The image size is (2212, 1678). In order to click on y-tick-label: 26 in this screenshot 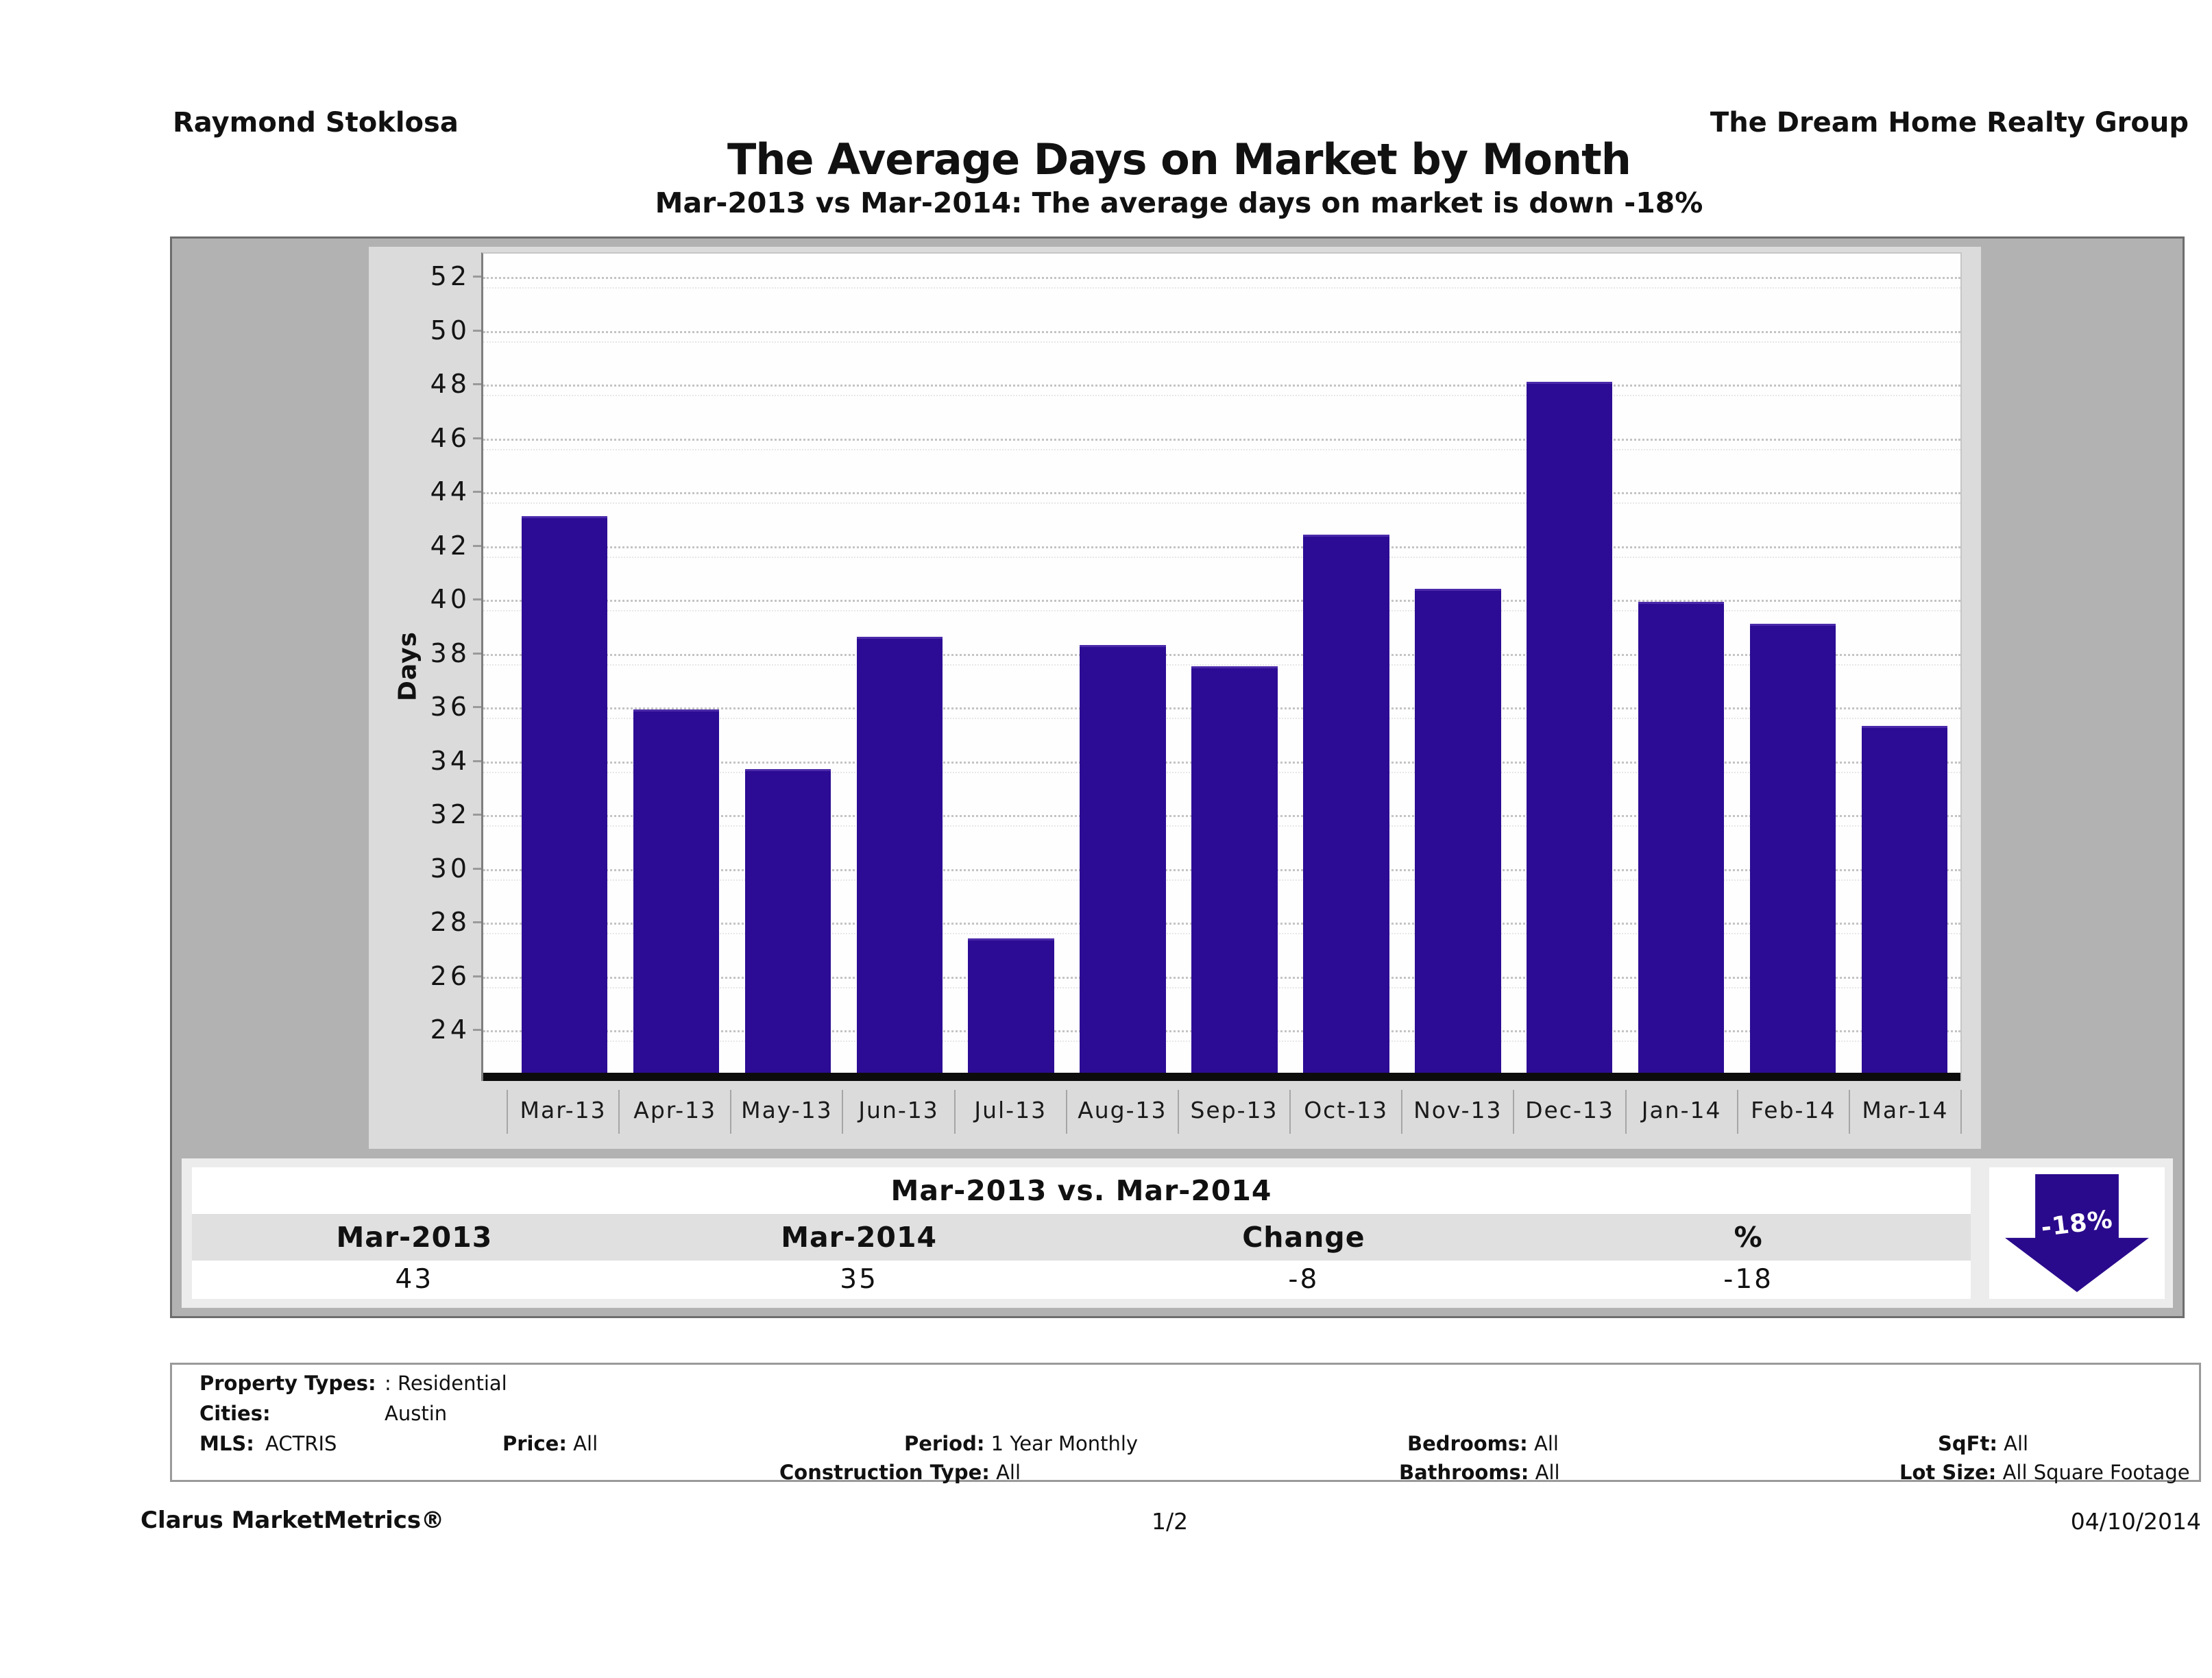, I will do `click(450, 975)`.